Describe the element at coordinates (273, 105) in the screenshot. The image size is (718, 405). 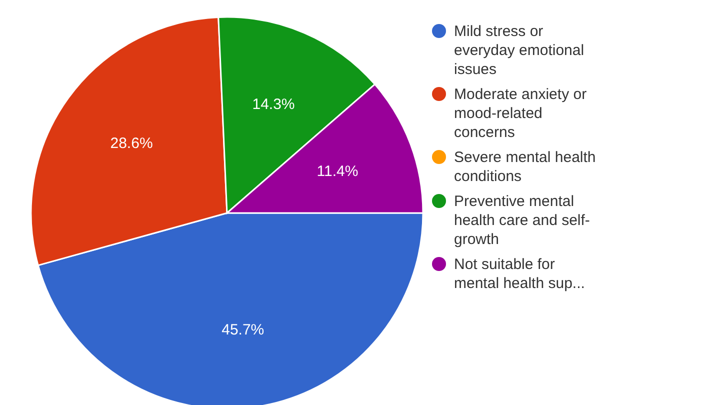
I see `data-label: 14.3%` at that location.